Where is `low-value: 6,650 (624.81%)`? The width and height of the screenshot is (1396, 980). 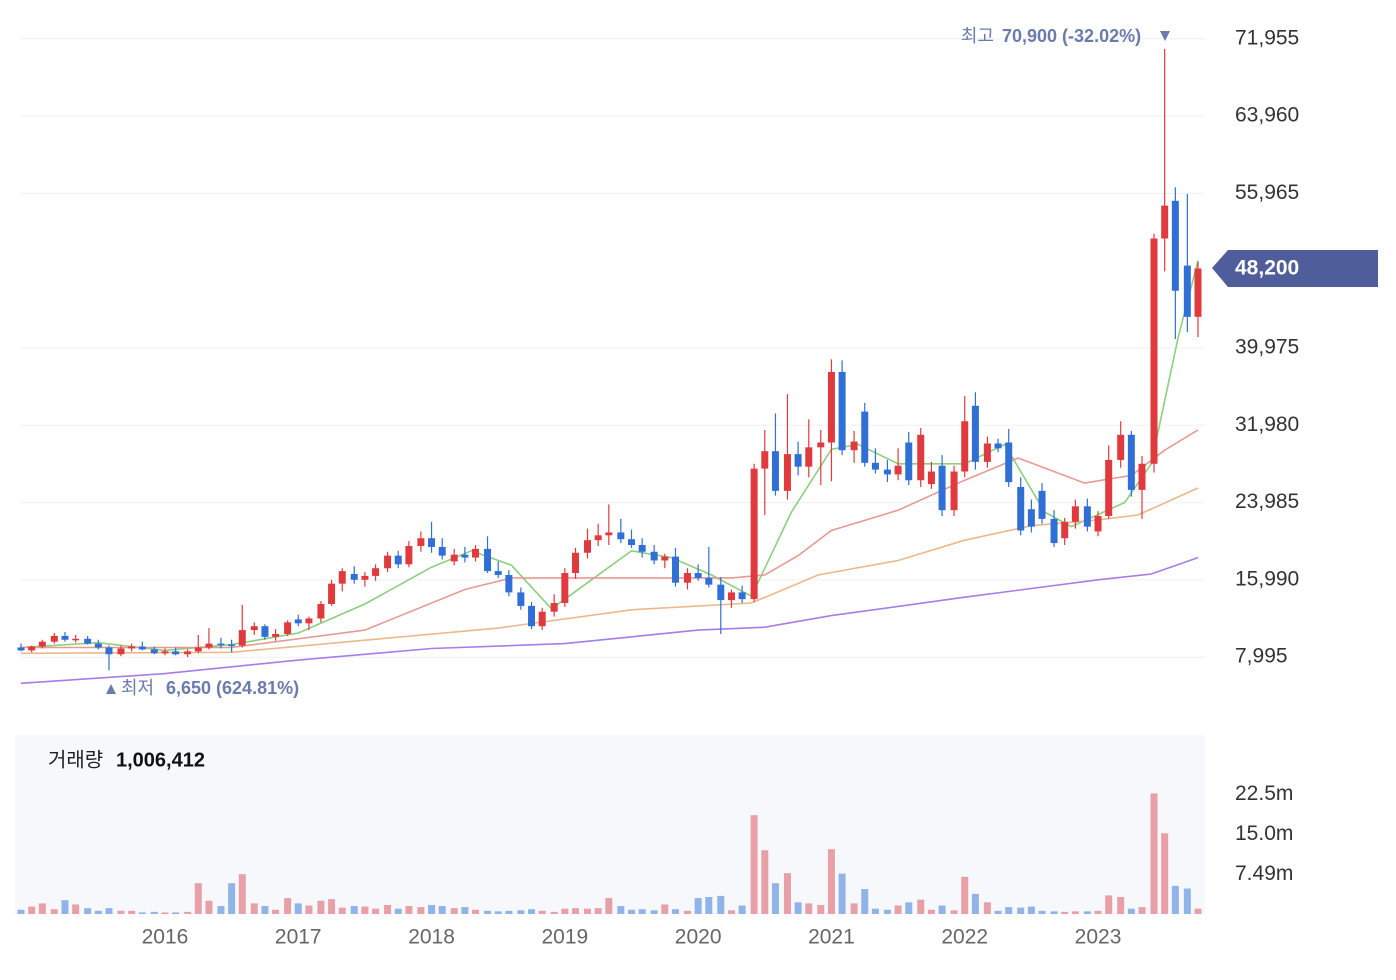
low-value: 6,650 (624.81%) is located at coordinates (232, 688).